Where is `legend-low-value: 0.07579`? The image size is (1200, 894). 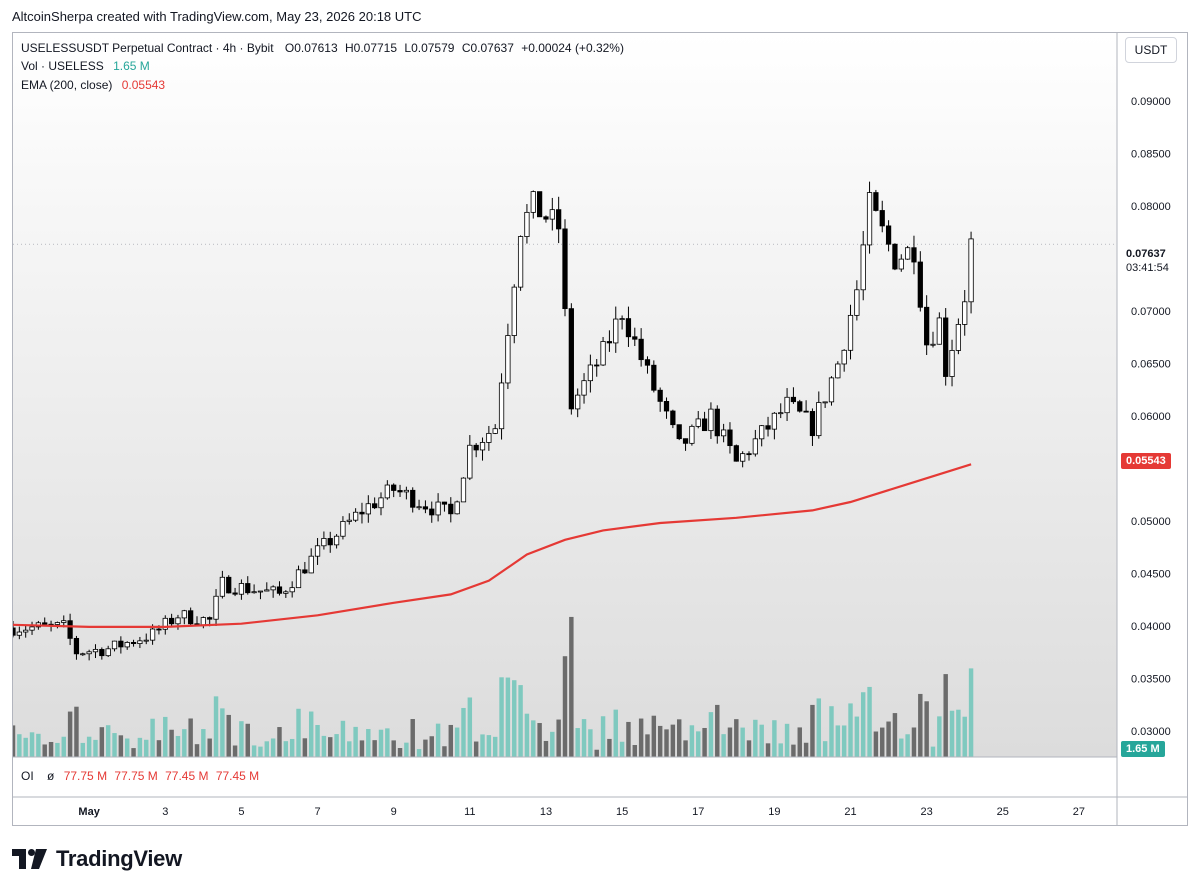
legend-low-value: 0.07579 is located at coordinates (433, 48).